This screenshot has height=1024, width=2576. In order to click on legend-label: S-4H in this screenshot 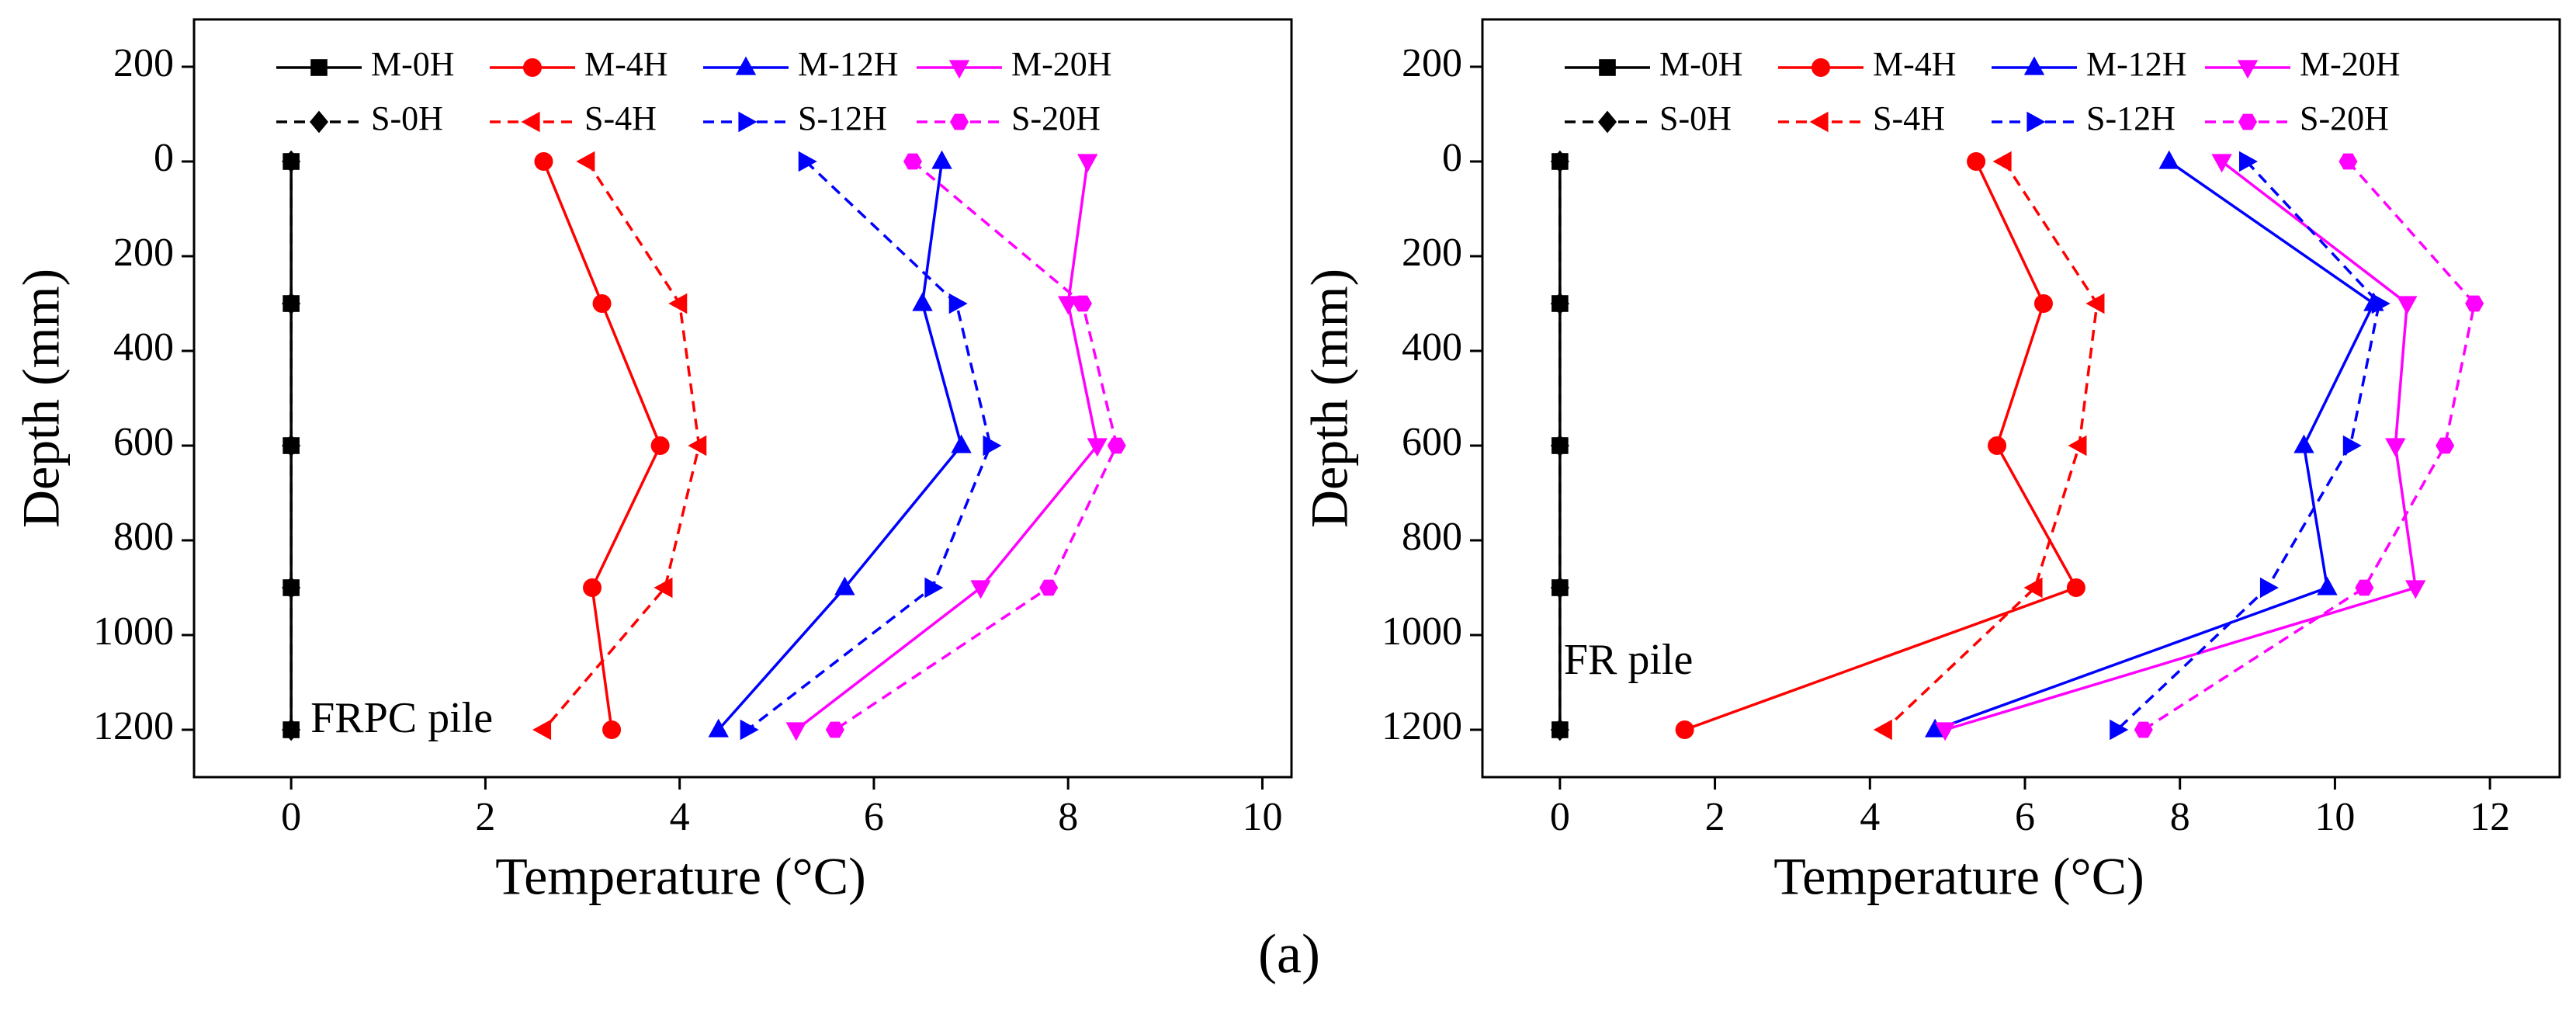, I will do `click(1909, 118)`.